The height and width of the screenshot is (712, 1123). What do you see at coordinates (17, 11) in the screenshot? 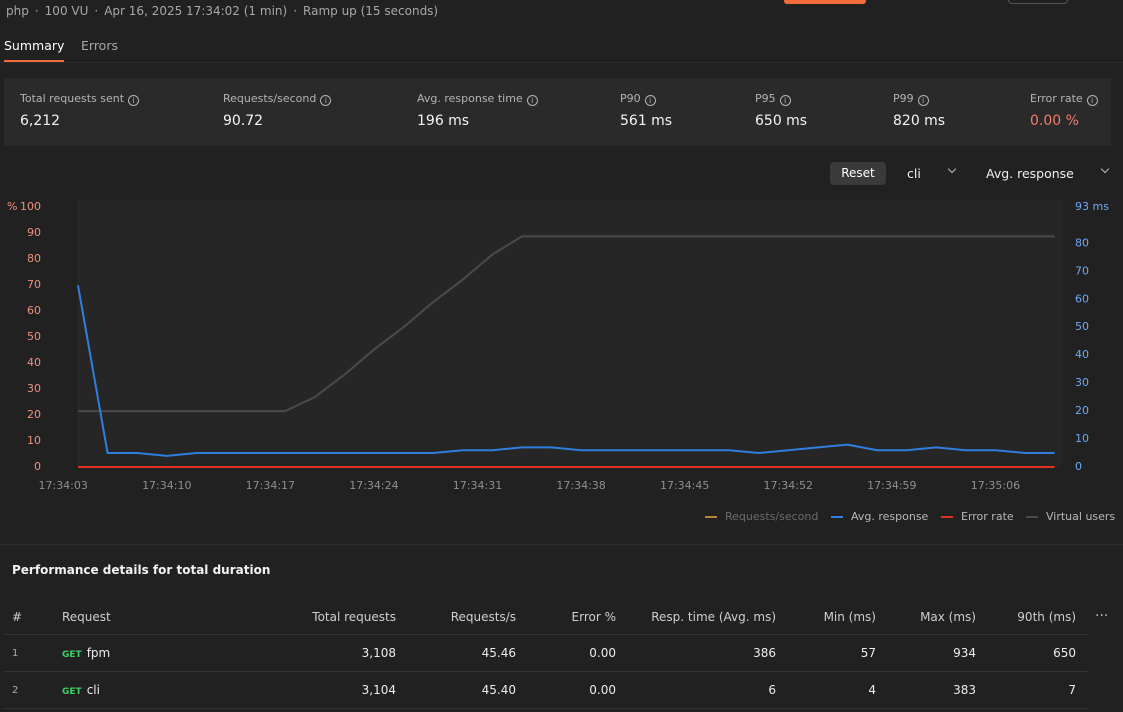
I see `collection: php` at bounding box center [17, 11].